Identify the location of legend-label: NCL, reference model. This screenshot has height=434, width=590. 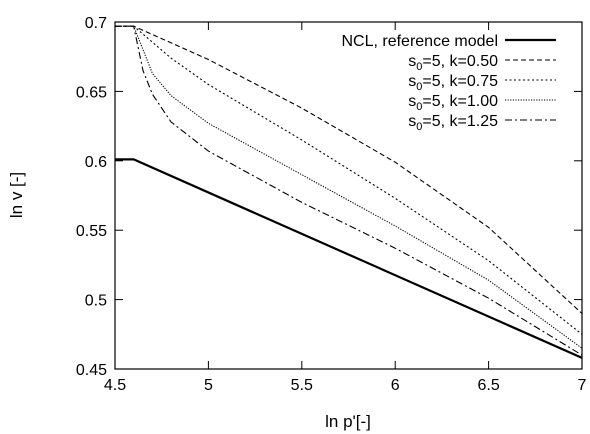
(419, 41).